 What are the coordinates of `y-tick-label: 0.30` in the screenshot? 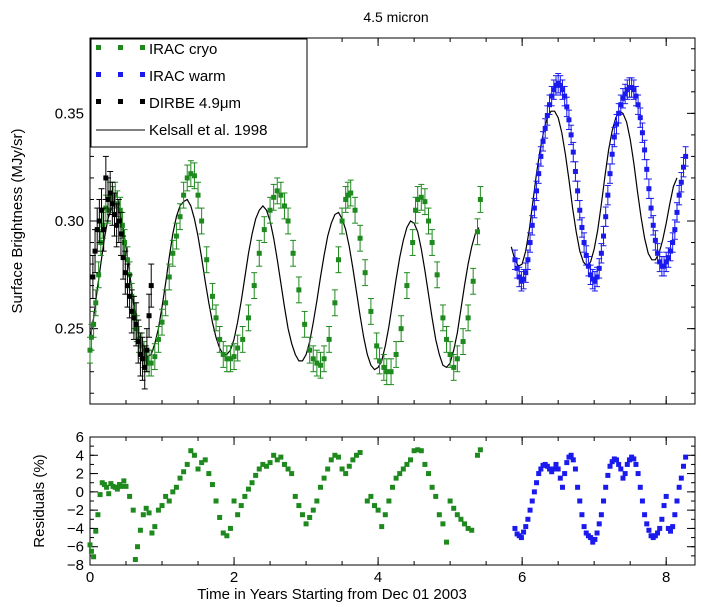 It's located at (69, 221).